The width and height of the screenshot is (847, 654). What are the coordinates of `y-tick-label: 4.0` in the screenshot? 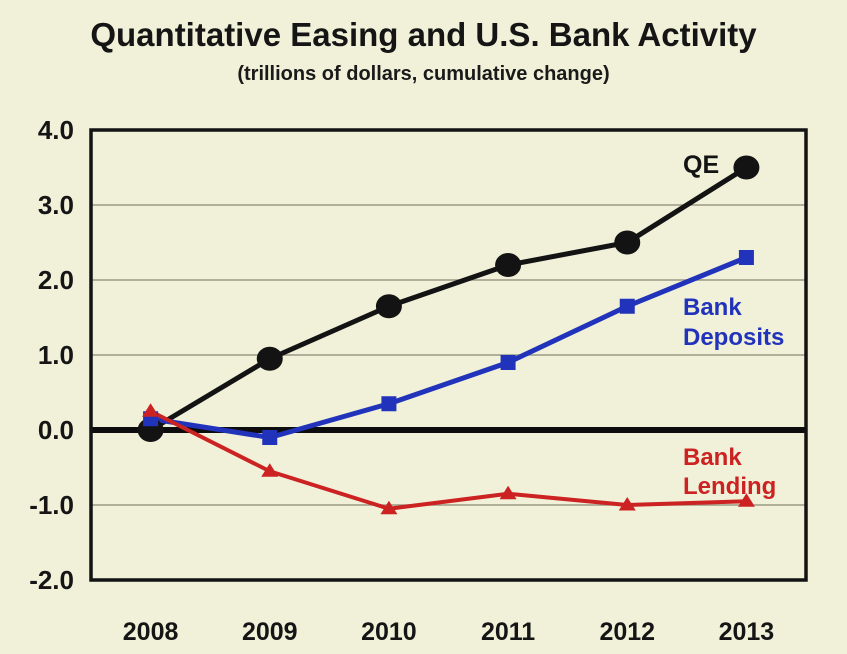 It's located at (56, 130).